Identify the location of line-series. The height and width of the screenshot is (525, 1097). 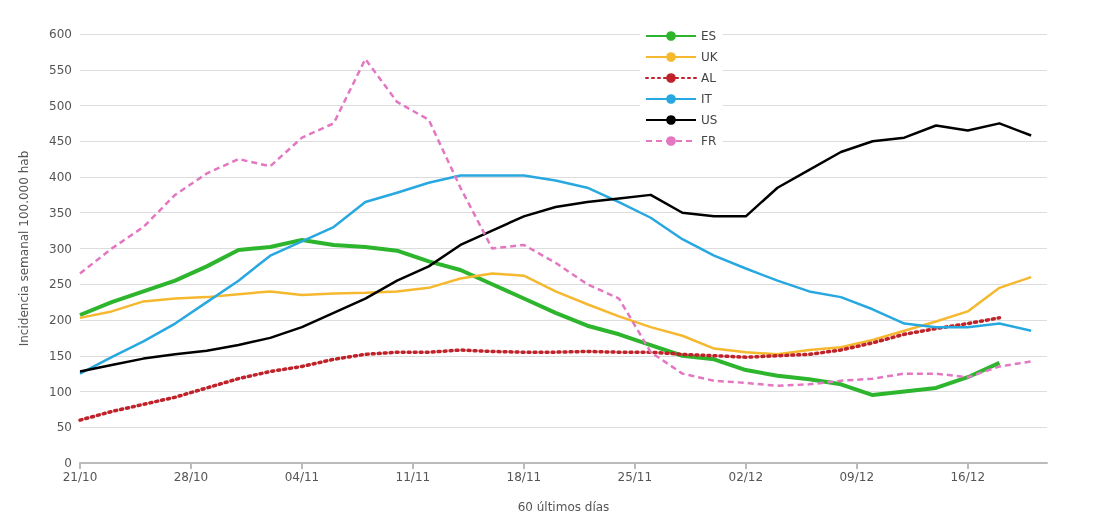
(555, 314).